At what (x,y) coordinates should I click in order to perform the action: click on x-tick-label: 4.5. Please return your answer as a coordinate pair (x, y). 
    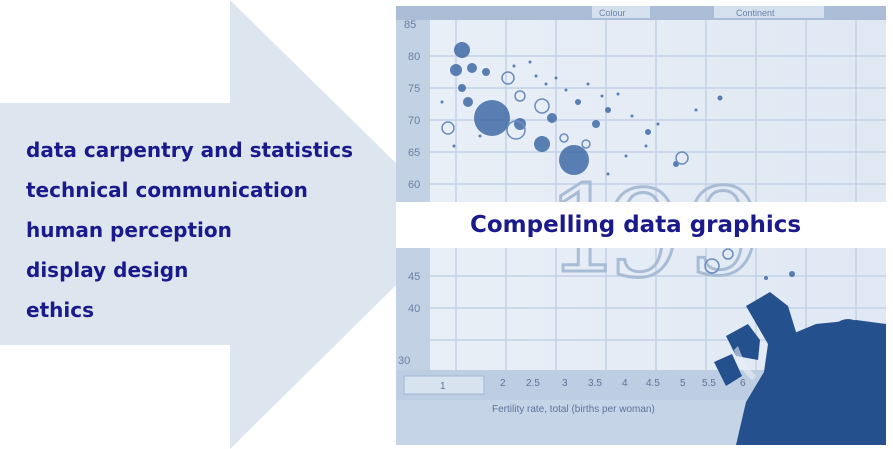
    Looking at the image, I should click on (653, 383).